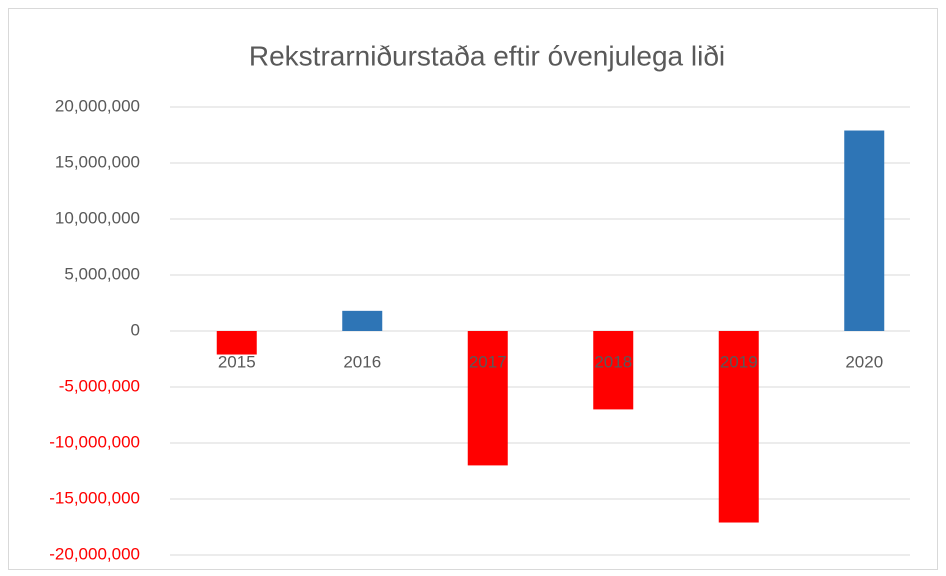 Image resolution: width=946 pixels, height=576 pixels. Describe the element at coordinates (739, 361) in the screenshot. I see `x-tick-label: 2019` at that location.